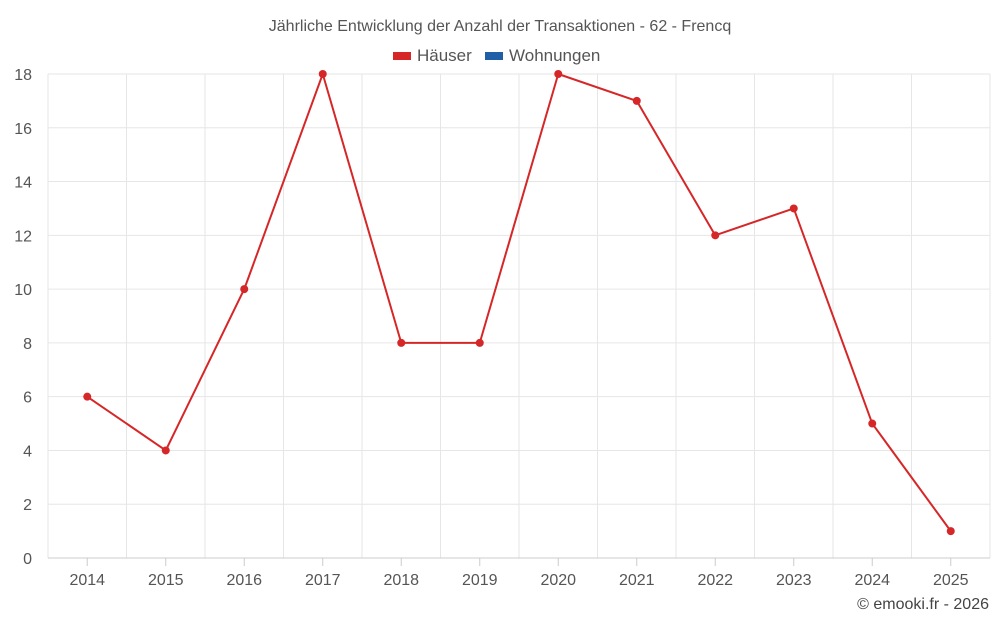  Describe the element at coordinates (23, 290) in the screenshot. I see `y-tick-label: 10` at that location.